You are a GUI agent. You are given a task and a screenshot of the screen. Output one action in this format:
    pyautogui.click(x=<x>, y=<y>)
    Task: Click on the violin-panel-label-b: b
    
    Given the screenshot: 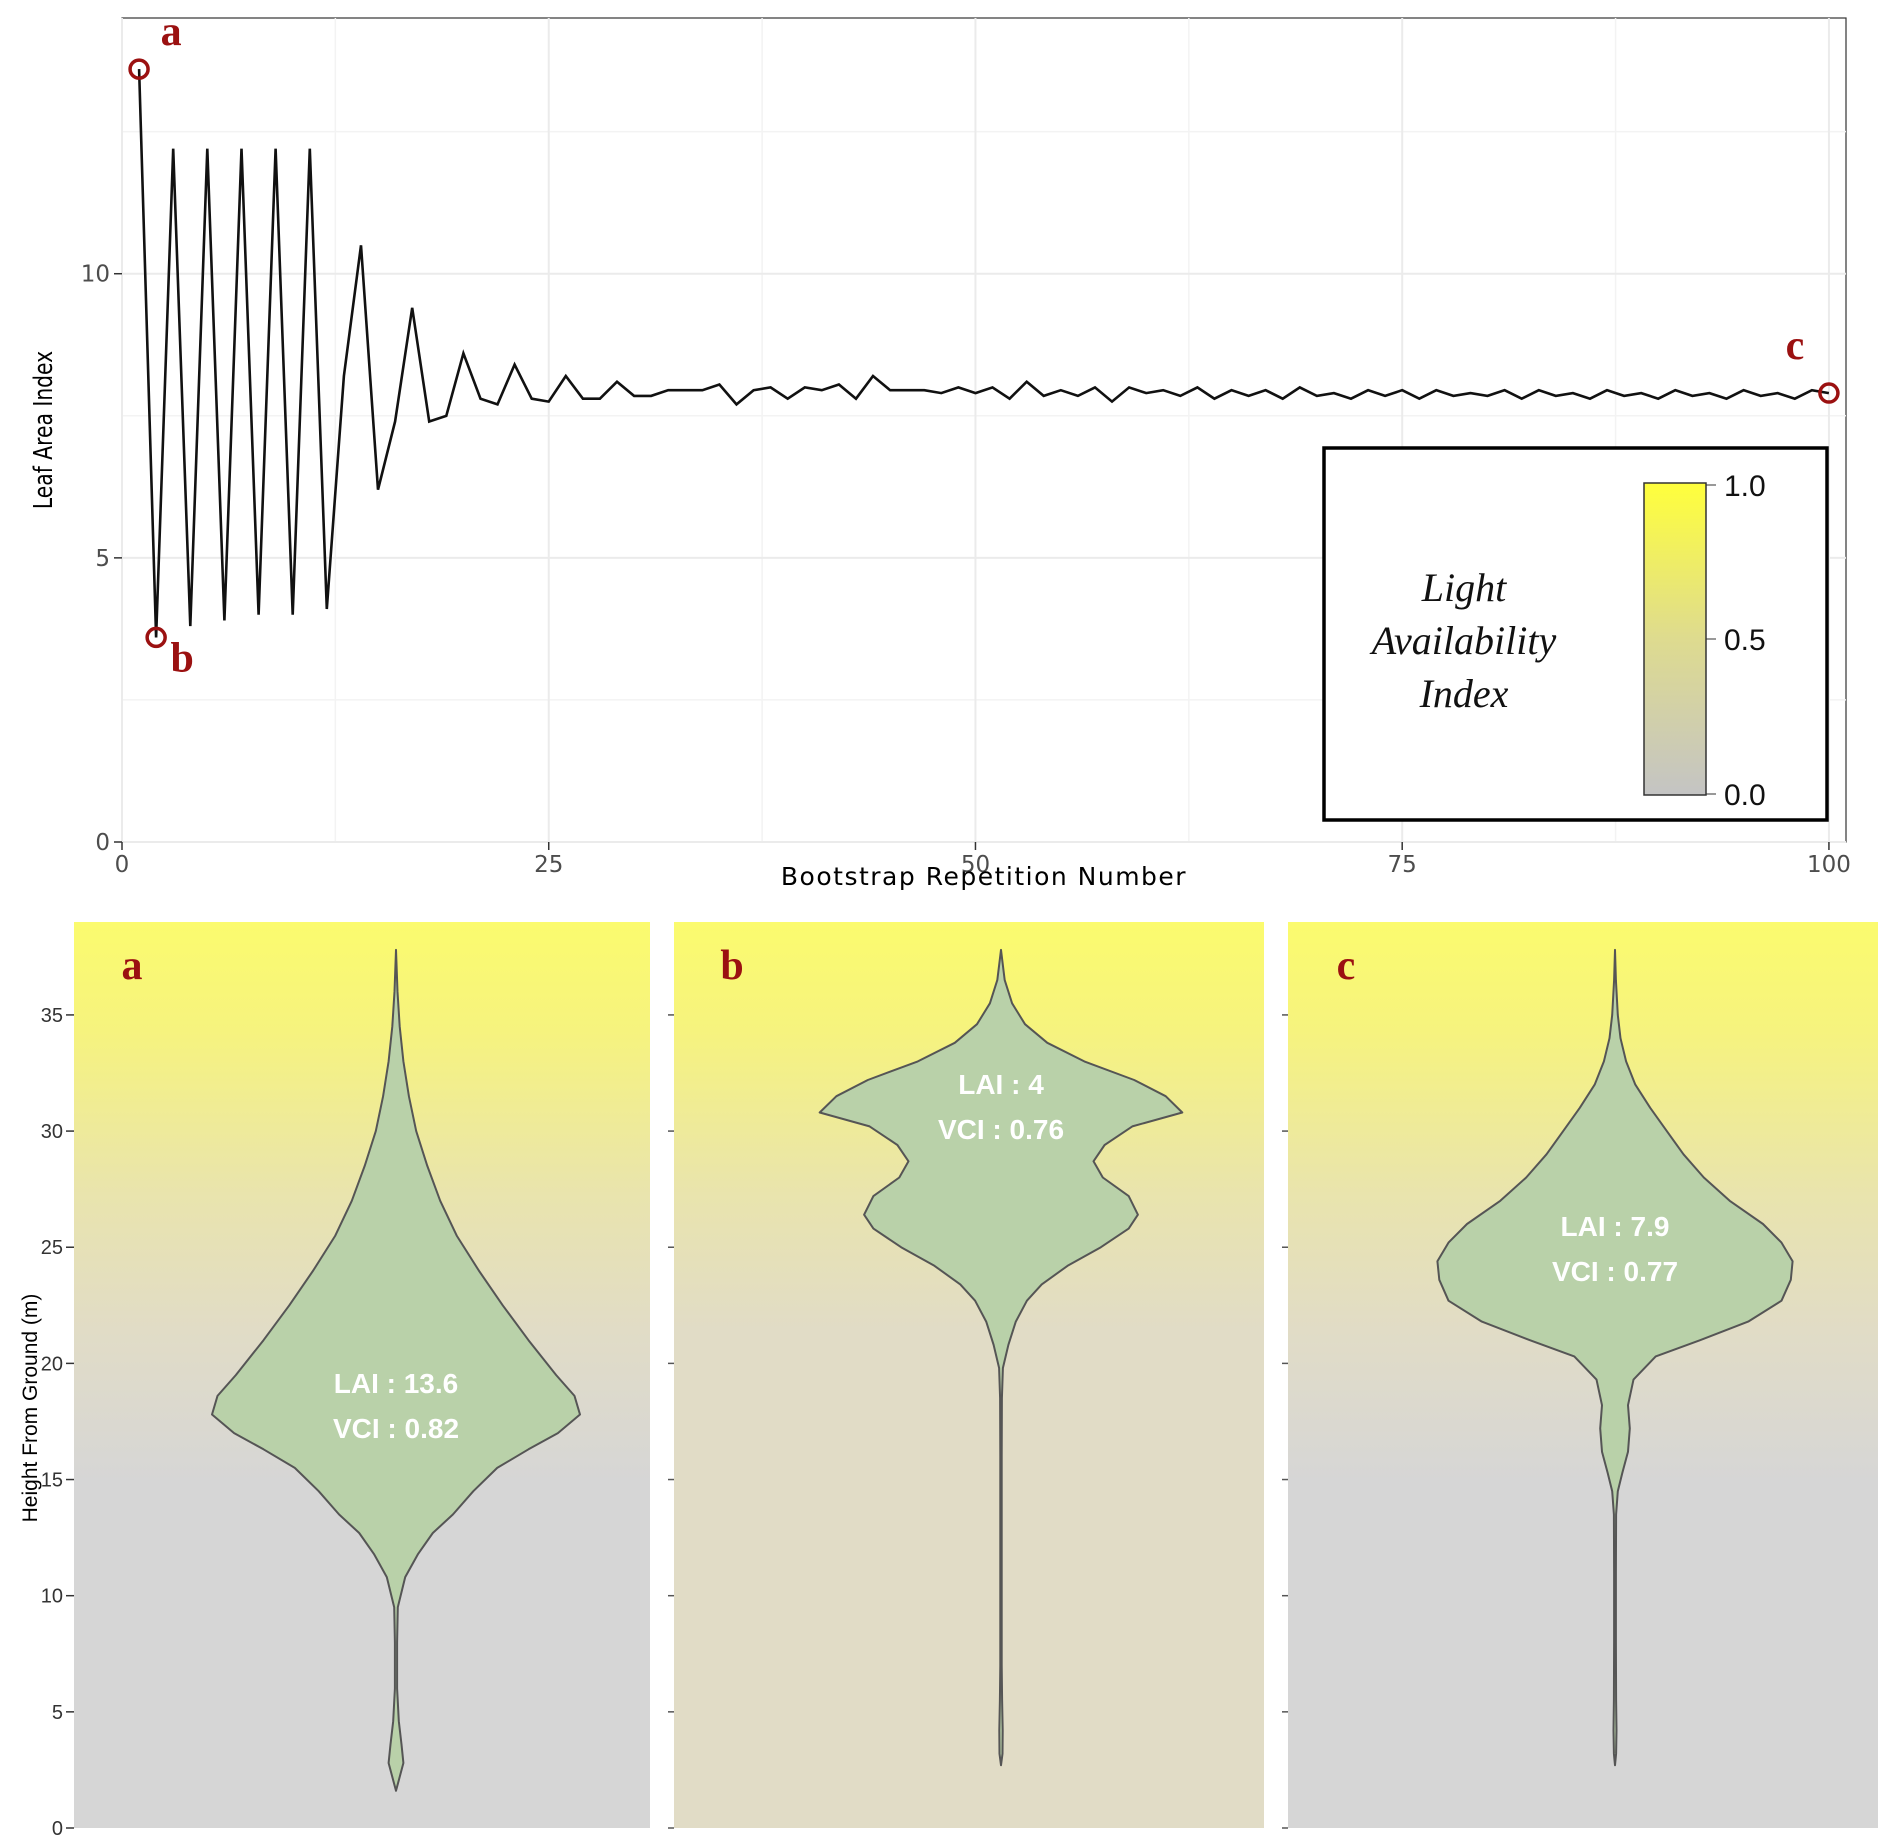 What is the action you would take?
    pyautogui.click(x=731, y=966)
    